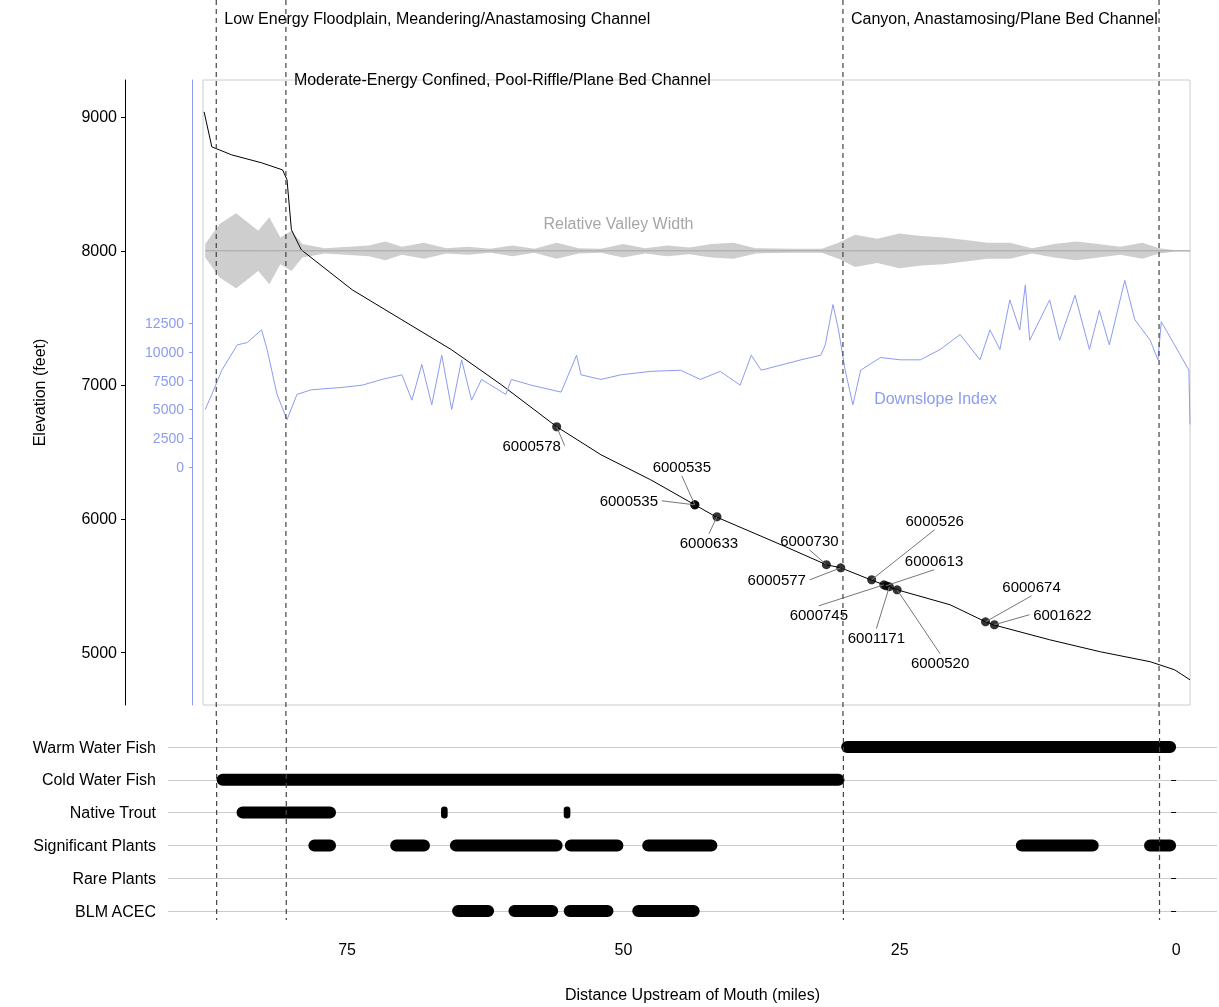  What do you see at coordinates (39, 392) in the screenshot?
I see `y-axis-title: Elevation (feet)` at bounding box center [39, 392].